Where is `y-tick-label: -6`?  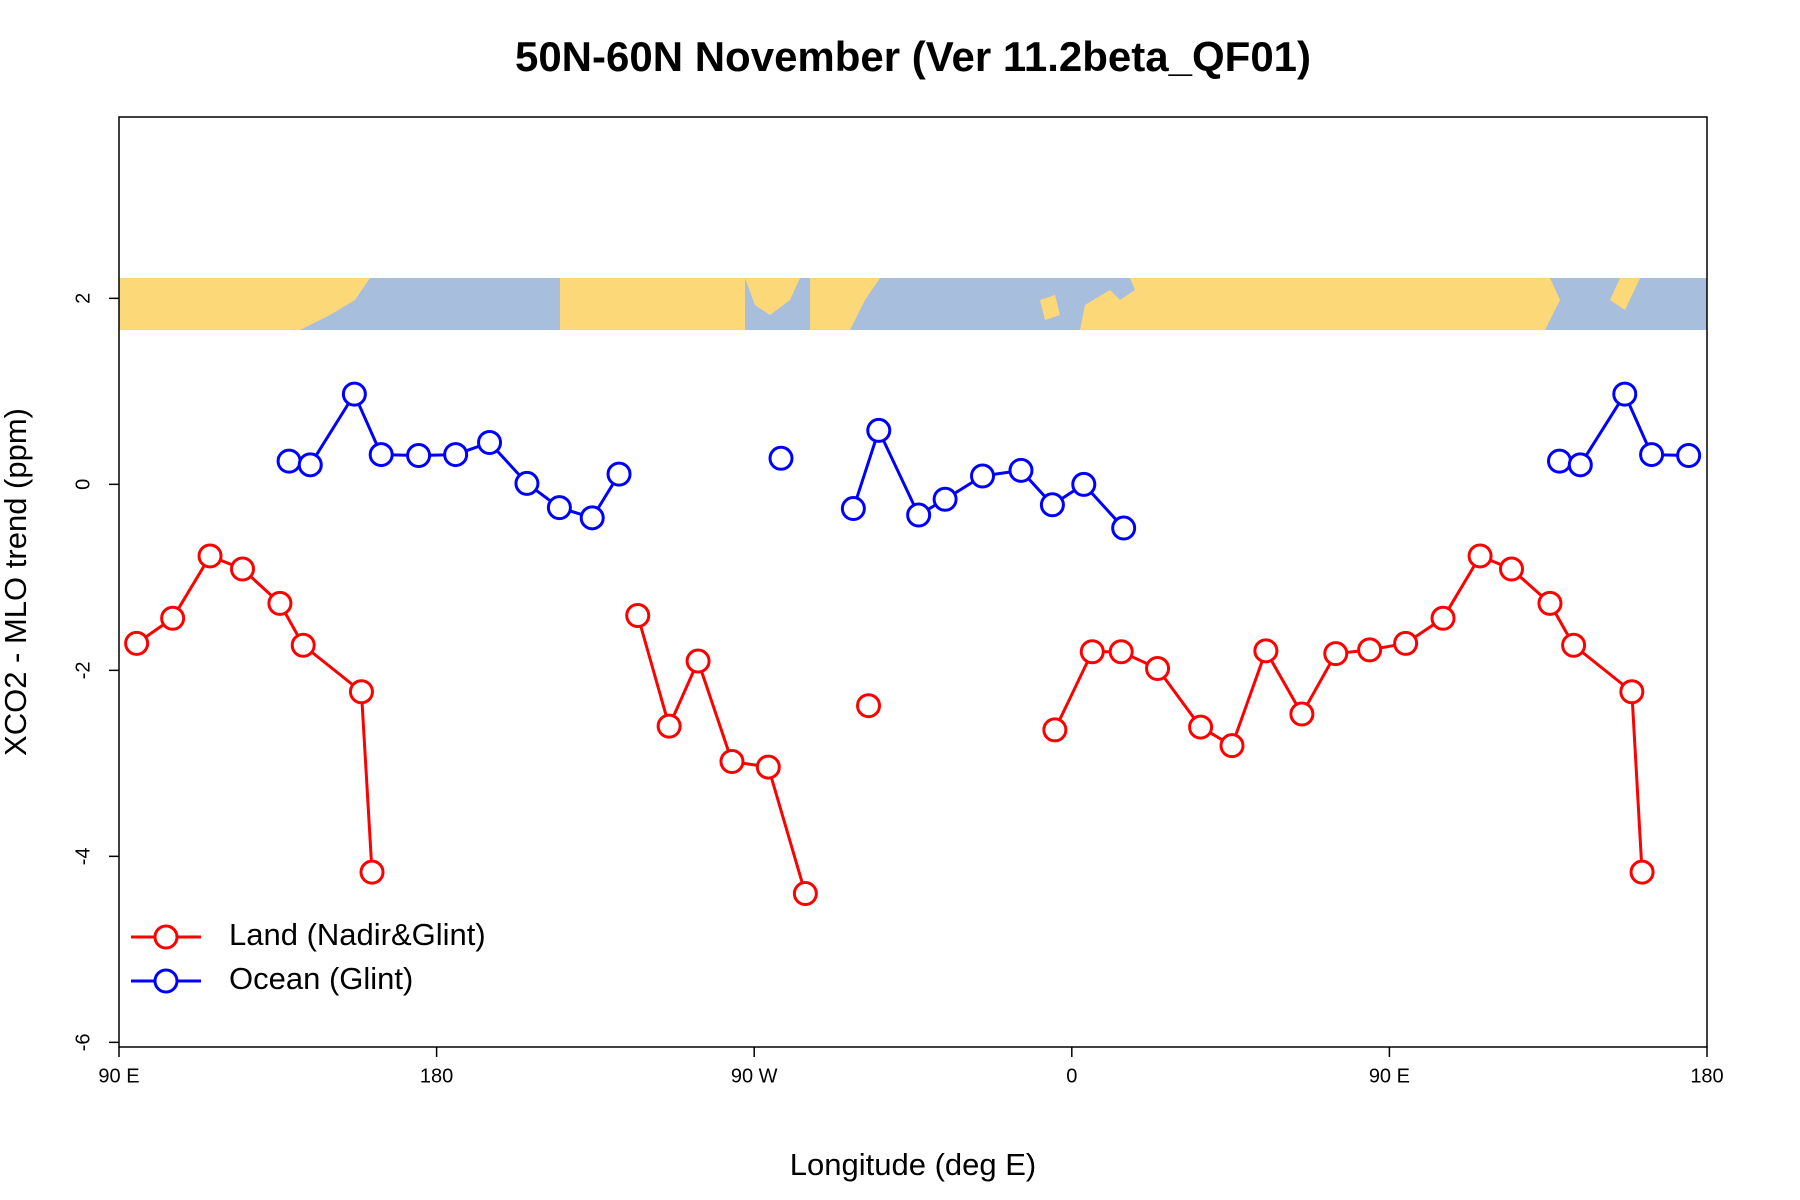 y-tick-label: -6 is located at coordinates (83, 1042).